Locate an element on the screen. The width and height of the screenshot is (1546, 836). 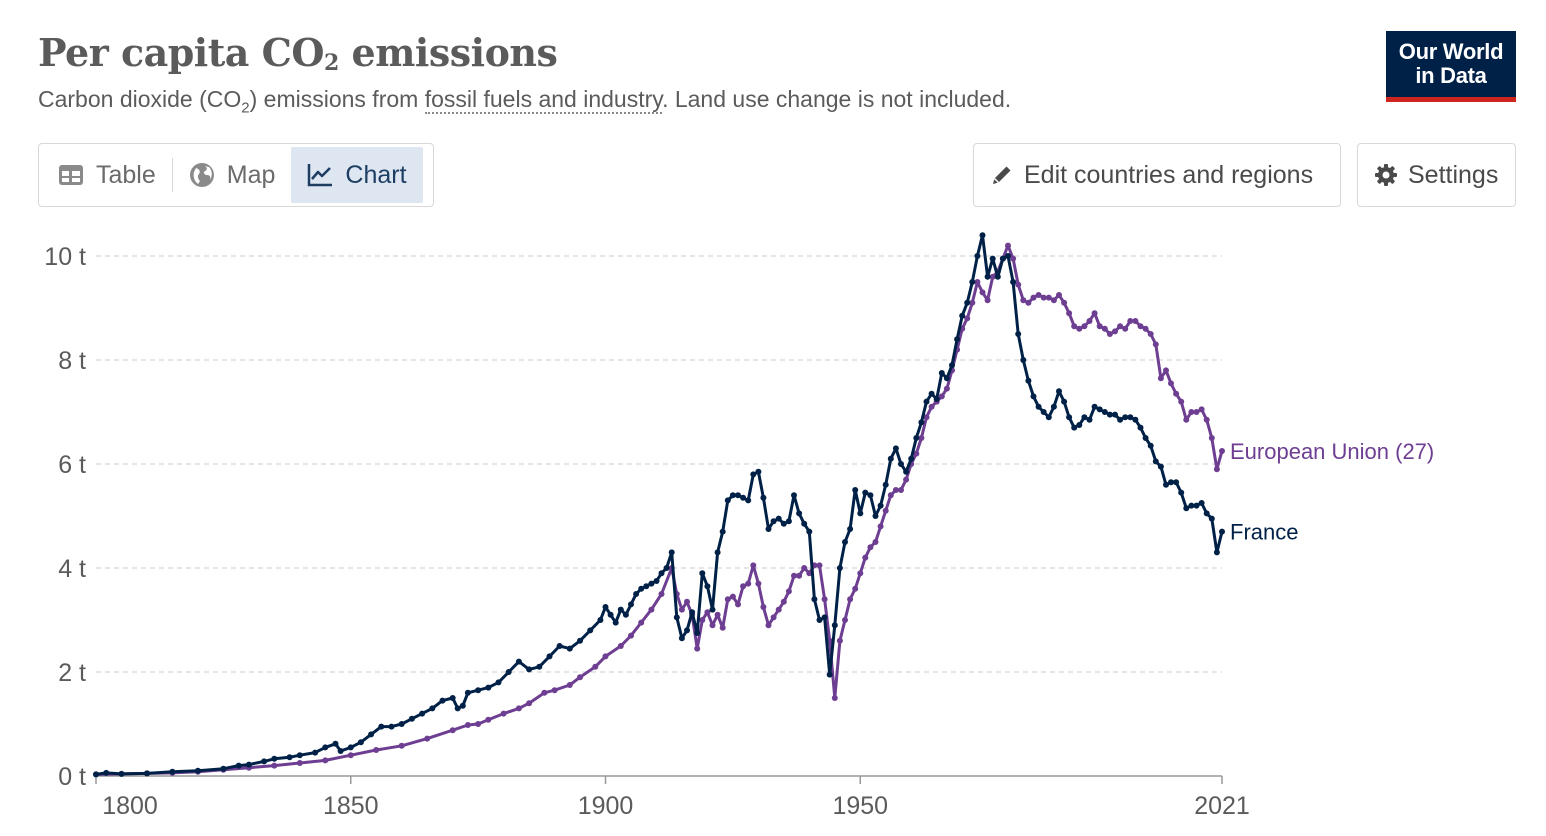
owid-logo: Our World in Data is located at coordinates (1451, 66).